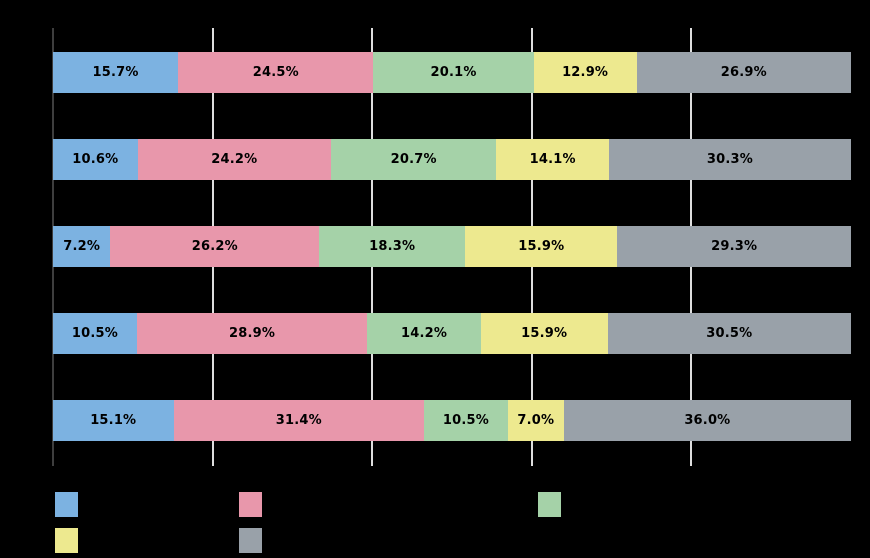 The image size is (870, 558). I want to click on bar-segment-yellow: 12.9%, so click(585, 72).